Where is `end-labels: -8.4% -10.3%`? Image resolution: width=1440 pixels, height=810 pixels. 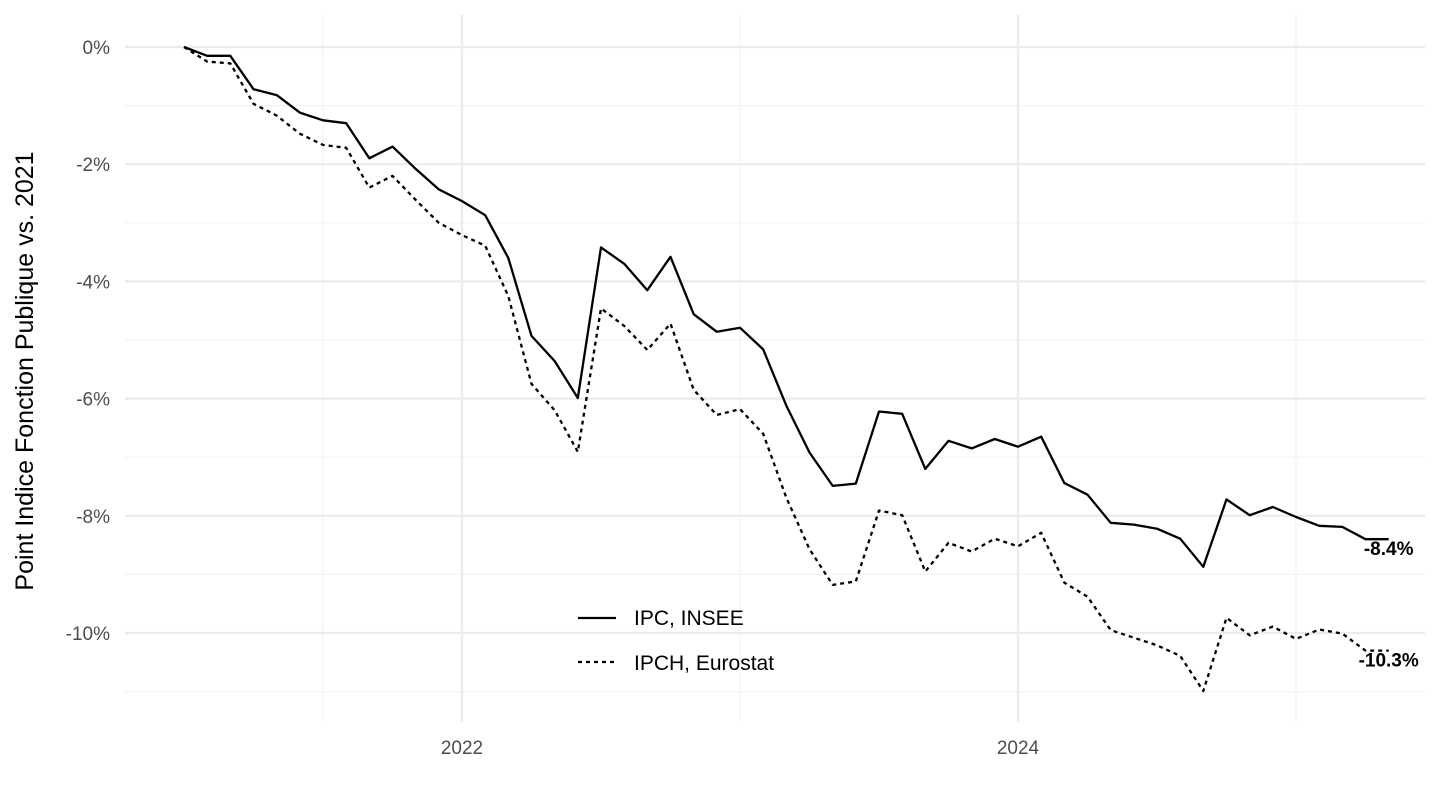 end-labels: -8.4% -10.3% is located at coordinates (1389, 605).